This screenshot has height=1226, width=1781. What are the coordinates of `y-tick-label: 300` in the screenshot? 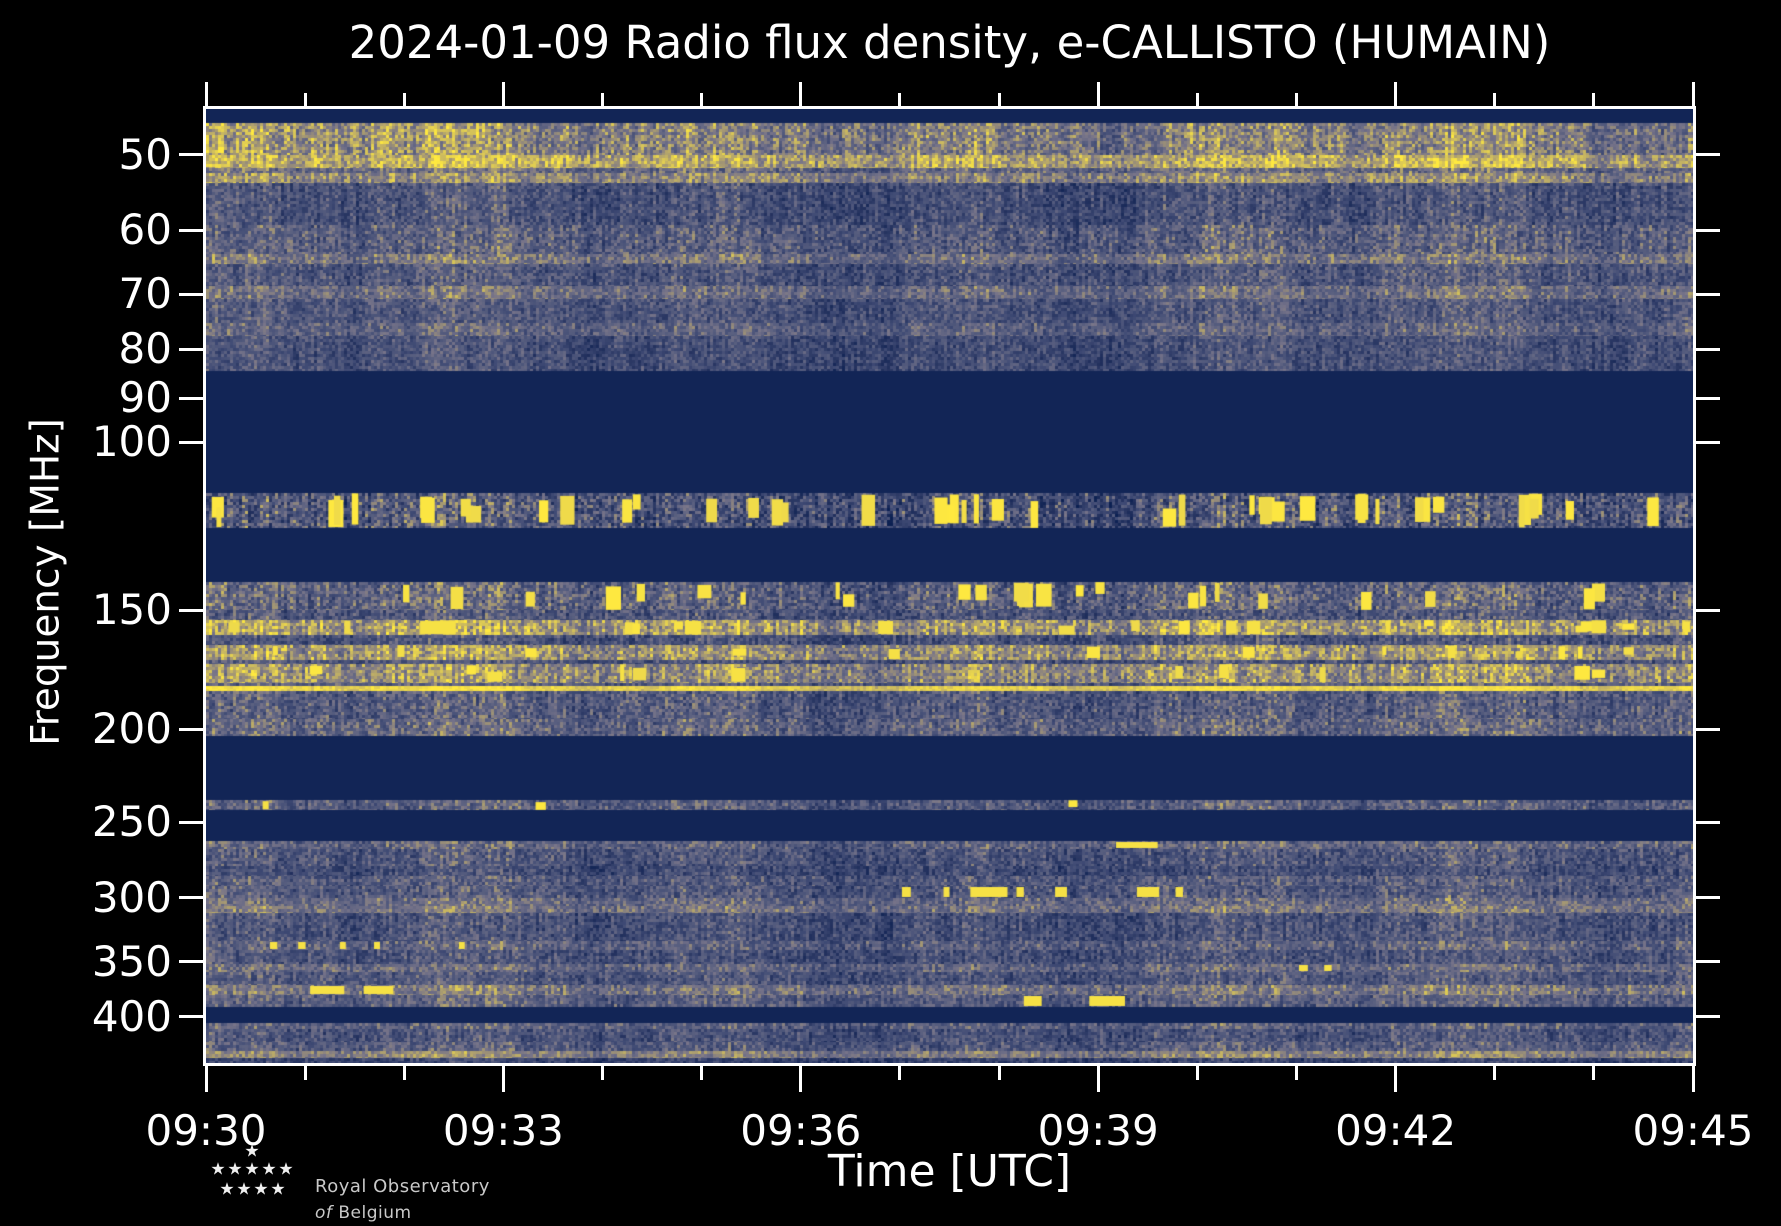 It's located at (131, 897).